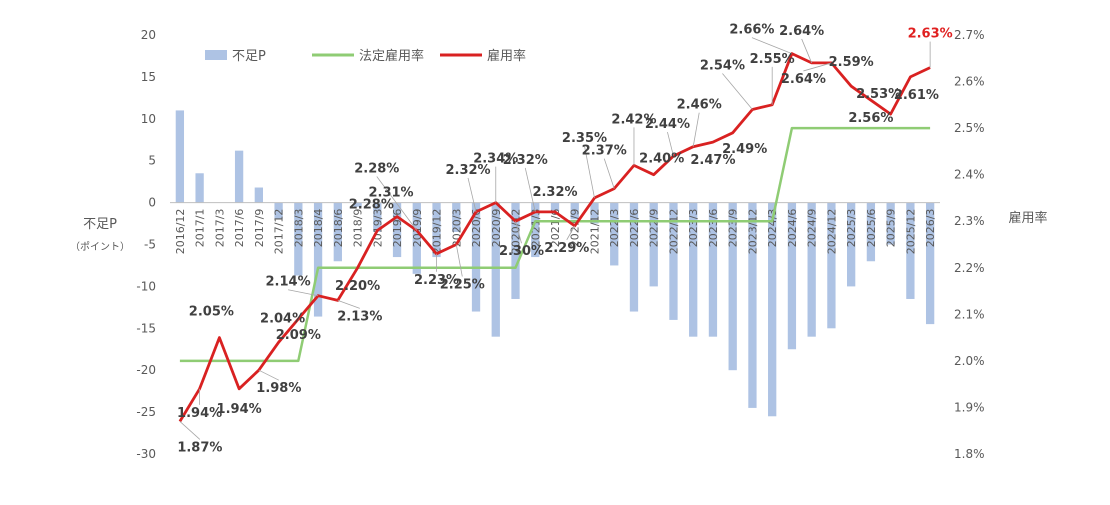 Image resolution: width=1110 pixels, height=505 pixels. Describe the element at coordinates (772, 59) in the screenshot. I see `data-label-2024/3: 2.55%` at that location.